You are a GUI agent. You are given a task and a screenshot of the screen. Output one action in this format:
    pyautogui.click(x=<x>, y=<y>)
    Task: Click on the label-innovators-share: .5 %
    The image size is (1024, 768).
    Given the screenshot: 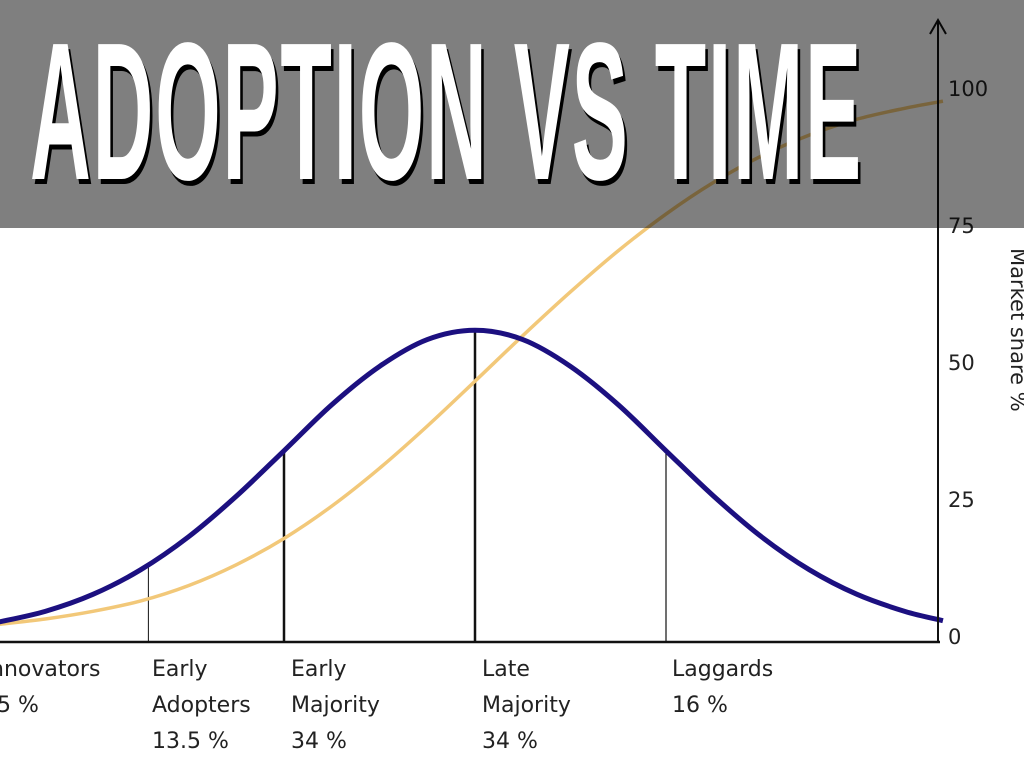 What is the action you would take?
    pyautogui.click(x=19, y=705)
    